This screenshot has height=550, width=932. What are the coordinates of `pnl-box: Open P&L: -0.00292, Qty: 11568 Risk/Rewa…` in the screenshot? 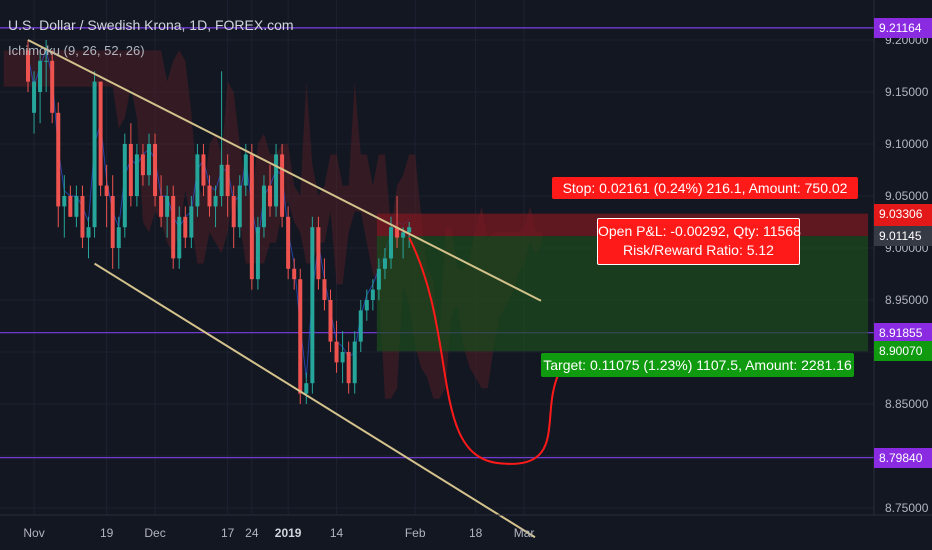 It's located at (699, 241).